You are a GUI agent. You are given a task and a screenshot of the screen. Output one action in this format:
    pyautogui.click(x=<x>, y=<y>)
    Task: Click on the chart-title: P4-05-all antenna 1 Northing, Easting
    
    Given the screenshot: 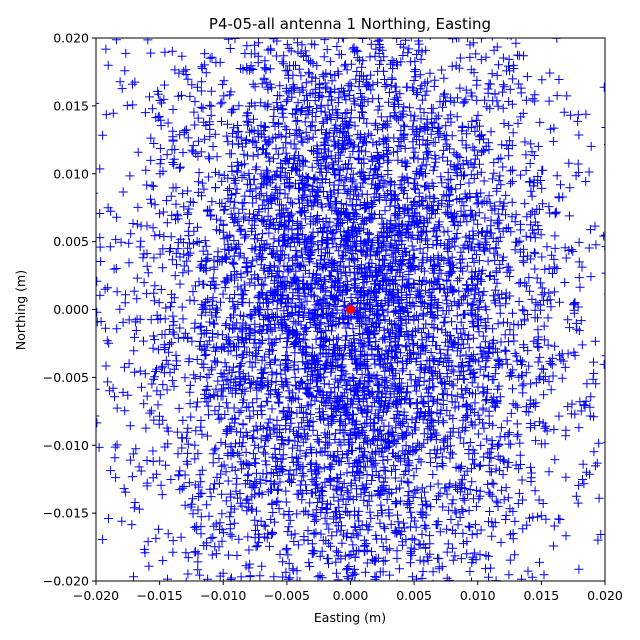 What is the action you would take?
    pyautogui.click(x=350, y=24)
    